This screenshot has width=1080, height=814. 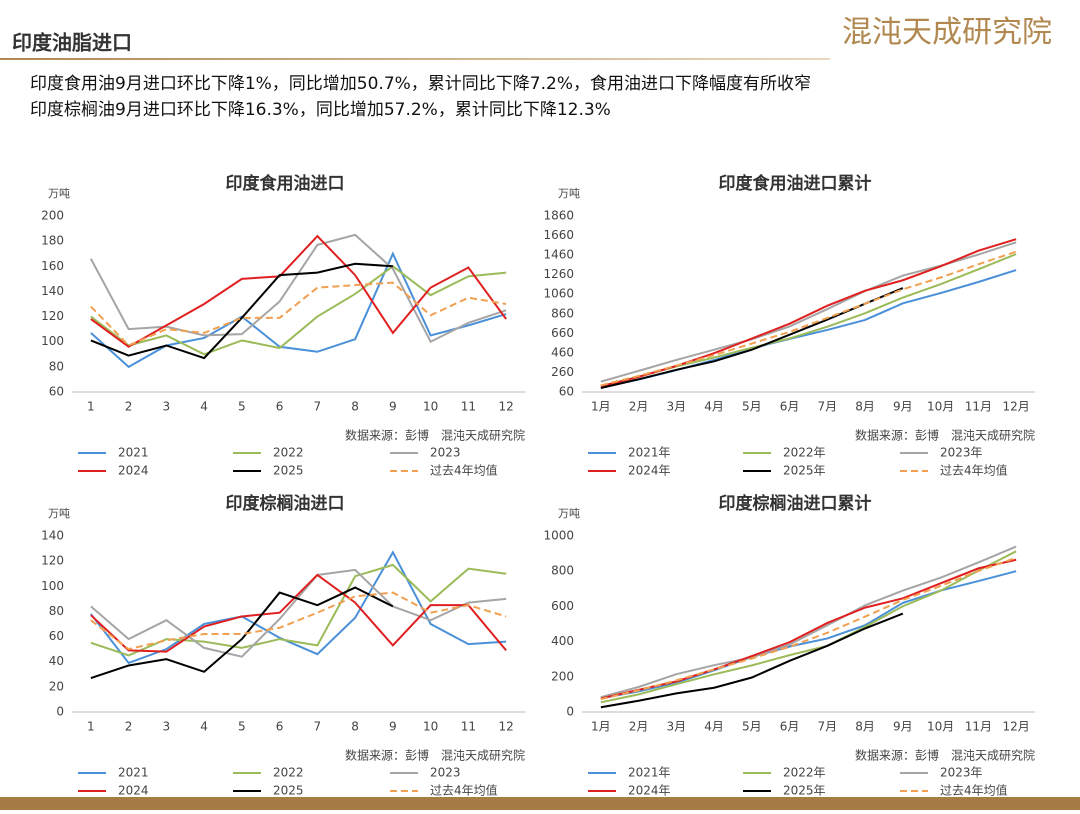 What do you see at coordinates (56, 686) in the screenshot?
I see `y-tick-label: 20` at bounding box center [56, 686].